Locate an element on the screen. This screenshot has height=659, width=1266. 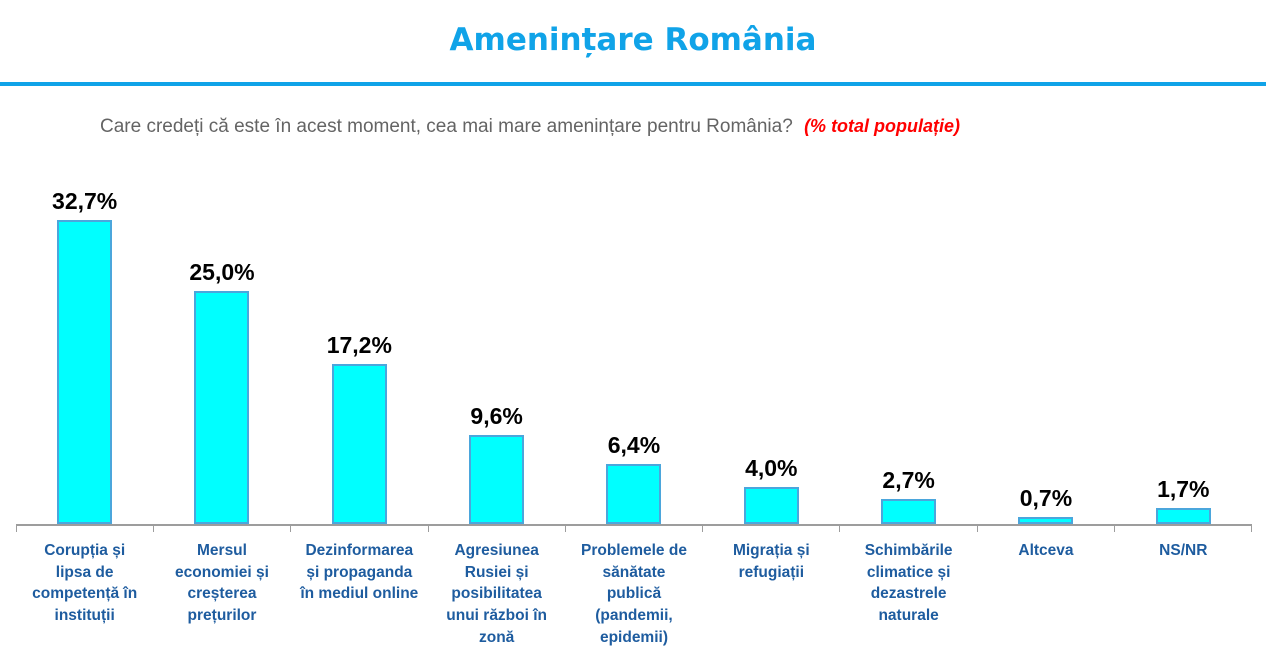
bar-column: 4,0% is located at coordinates (771, 489).